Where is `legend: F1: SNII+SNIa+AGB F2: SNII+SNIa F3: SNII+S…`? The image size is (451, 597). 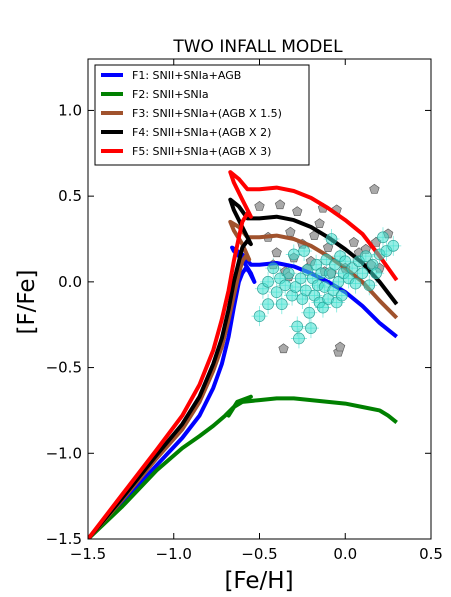
legend: F1: SNII+SNIa+AGB F2: SNII+SNIa F3: SNII+S… is located at coordinates (202, 115).